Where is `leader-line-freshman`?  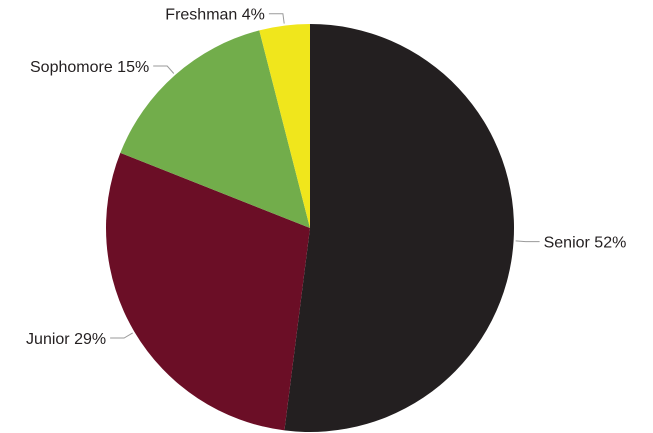 leader-line-freshman is located at coordinates (276, 18).